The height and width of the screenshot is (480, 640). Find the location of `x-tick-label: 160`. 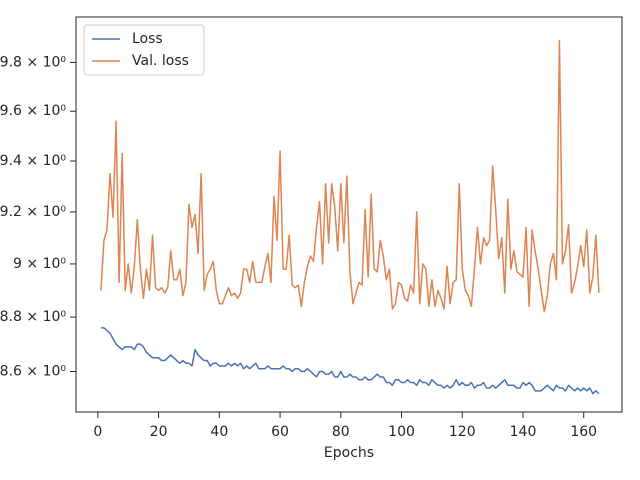

x-tick-label: 160 is located at coordinates (583, 432).